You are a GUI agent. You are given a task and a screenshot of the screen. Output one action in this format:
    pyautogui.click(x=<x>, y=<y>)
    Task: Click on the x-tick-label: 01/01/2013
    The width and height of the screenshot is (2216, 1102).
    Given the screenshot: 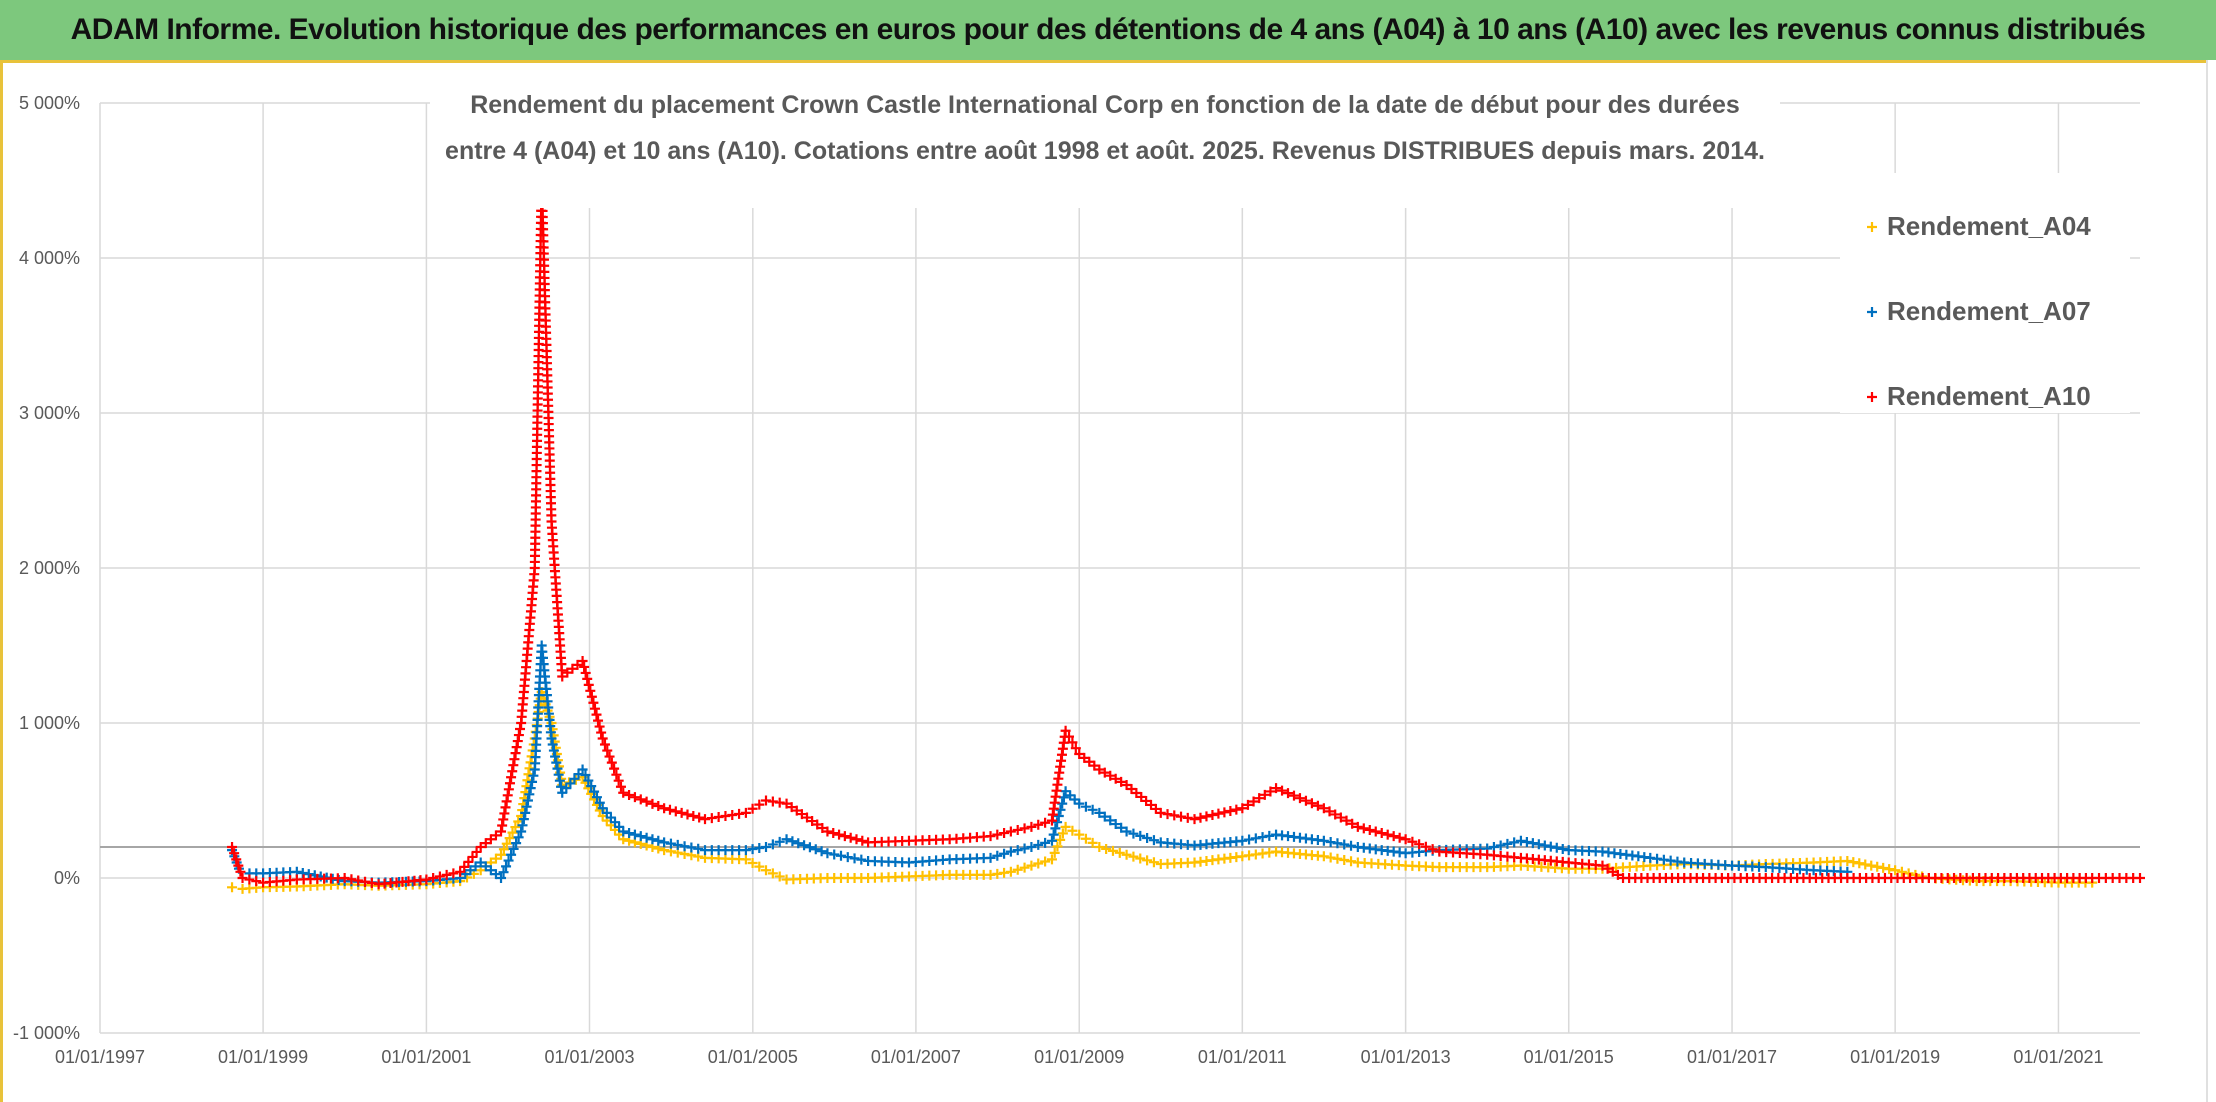 What is the action you would take?
    pyautogui.click(x=1406, y=1057)
    